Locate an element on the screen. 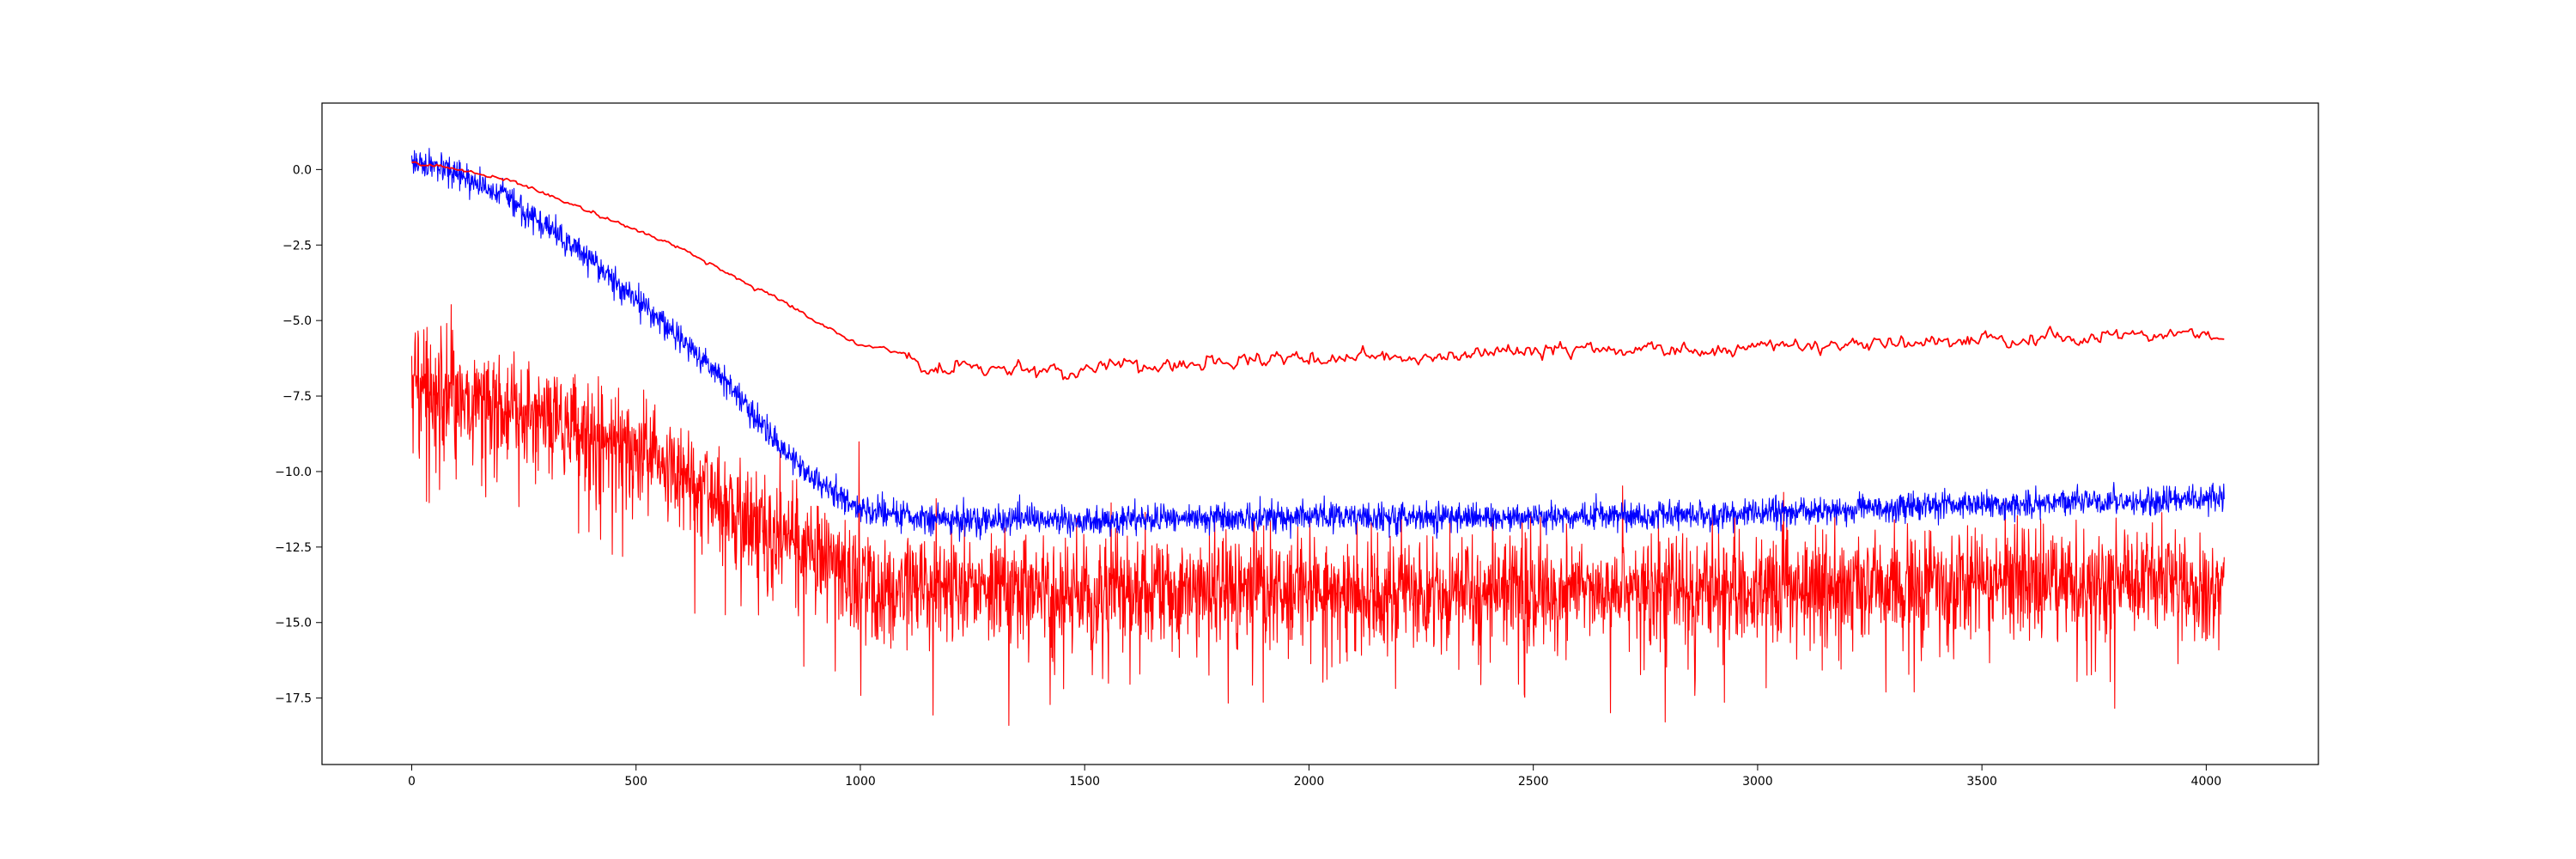 Image resolution: width=2576 pixels, height=859 pixels. x-tick-label: 1500 is located at coordinates (1085, 782).